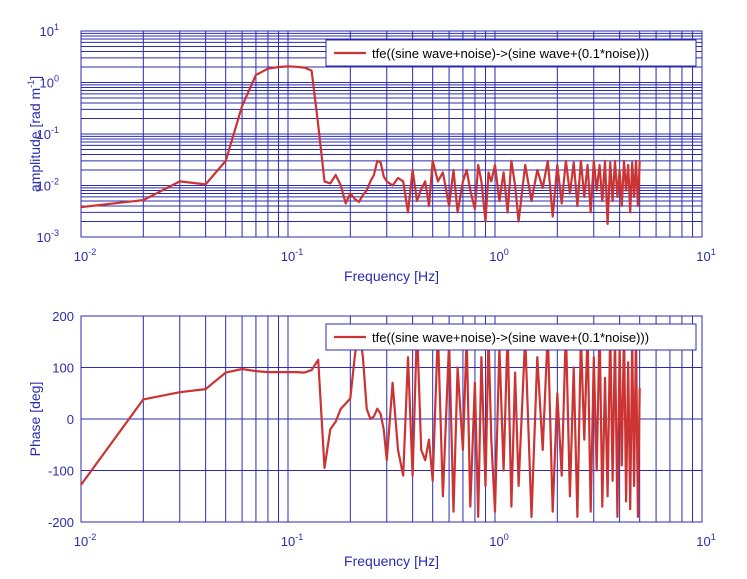 This screenshot has width=747, height=579. What do you see at coordinates (705, 255) in the screenshot?
I see `x-tick-label: 10¹` at bounding box center [705, 255].